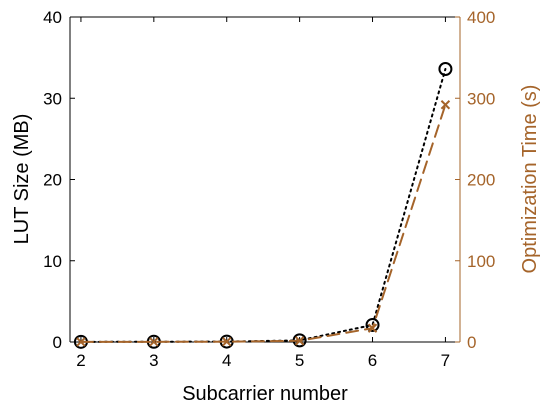 The image size is (550, 407). What do you see at coordinates (52, 180) in the screenshot?
I see `left-y-tick-label: 20` at bounding box center [52, 180].